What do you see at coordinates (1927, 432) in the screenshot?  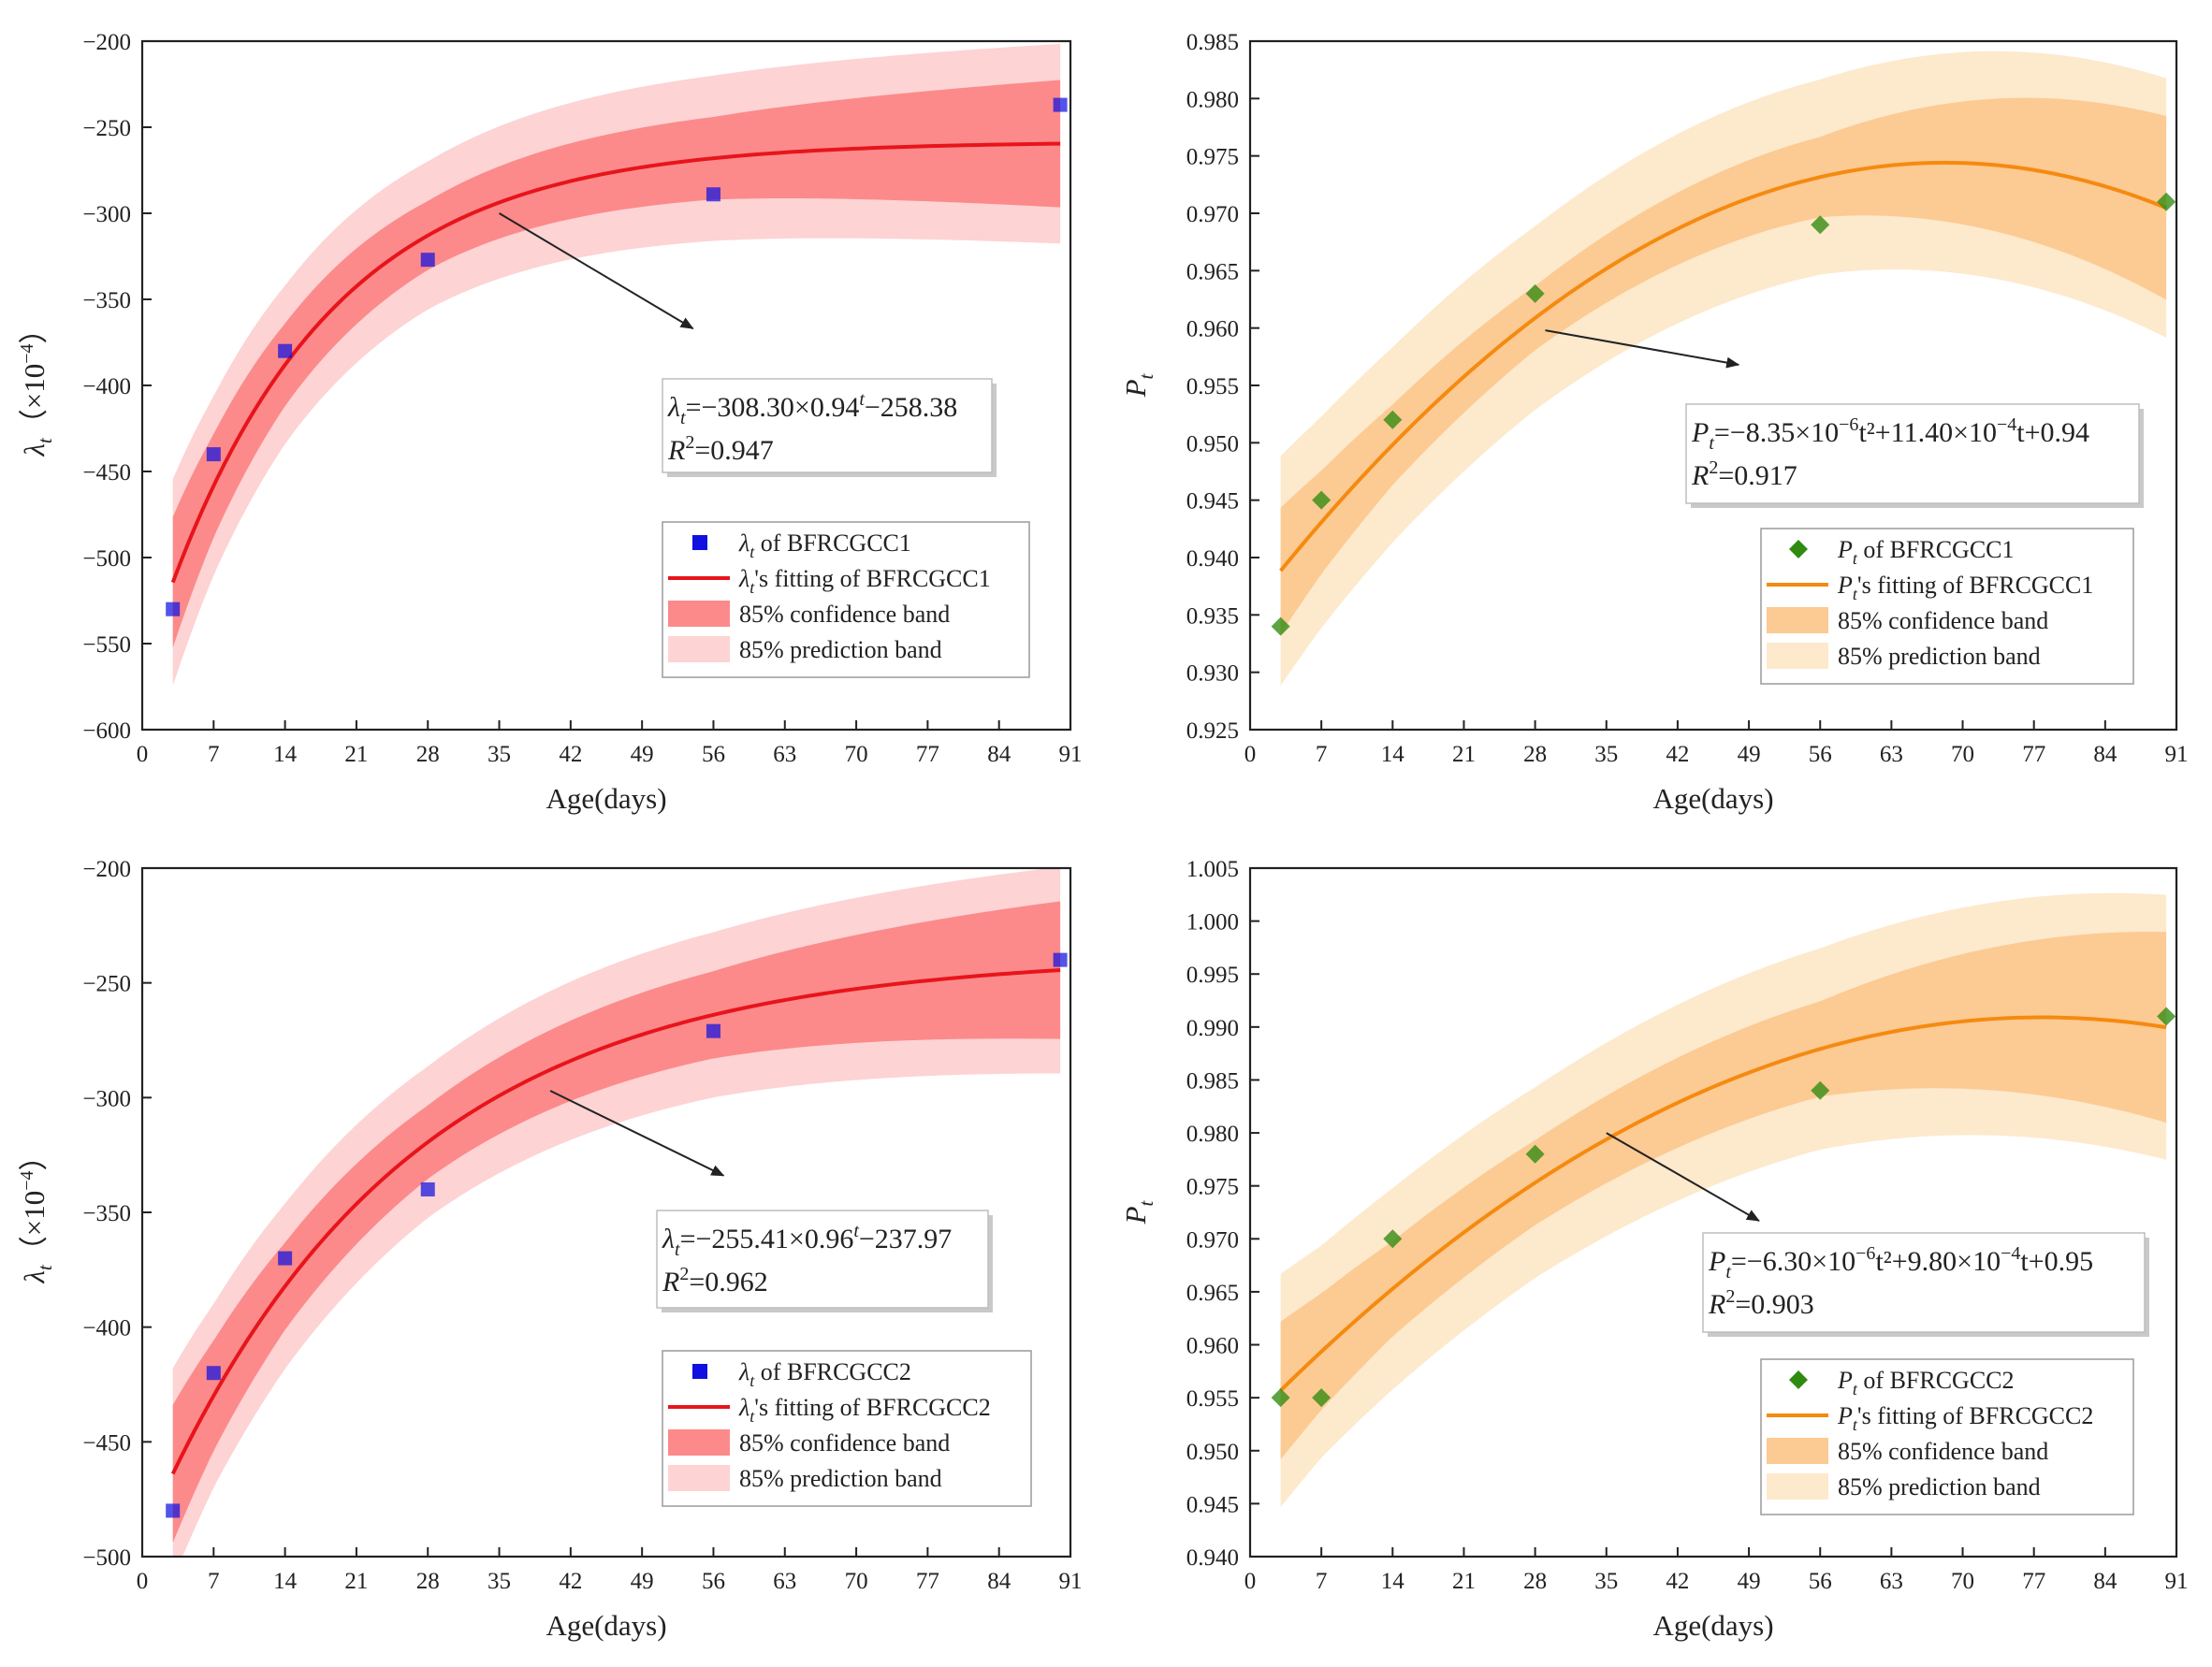 I see `equation-tail: t²+11.40×10` at bounding box center [1927, 432].